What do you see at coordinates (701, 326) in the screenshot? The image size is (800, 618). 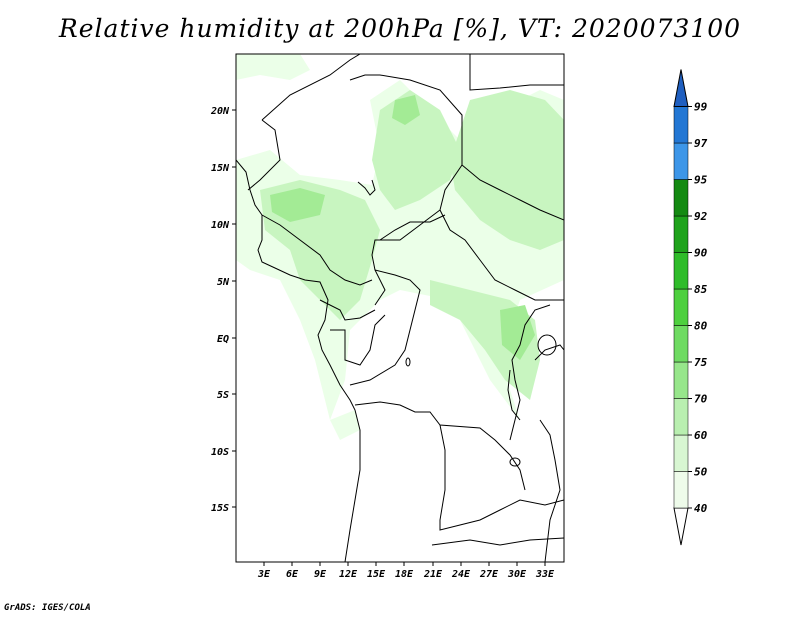 I see `colorbar-label: 80` at bounding box center [701, 326].